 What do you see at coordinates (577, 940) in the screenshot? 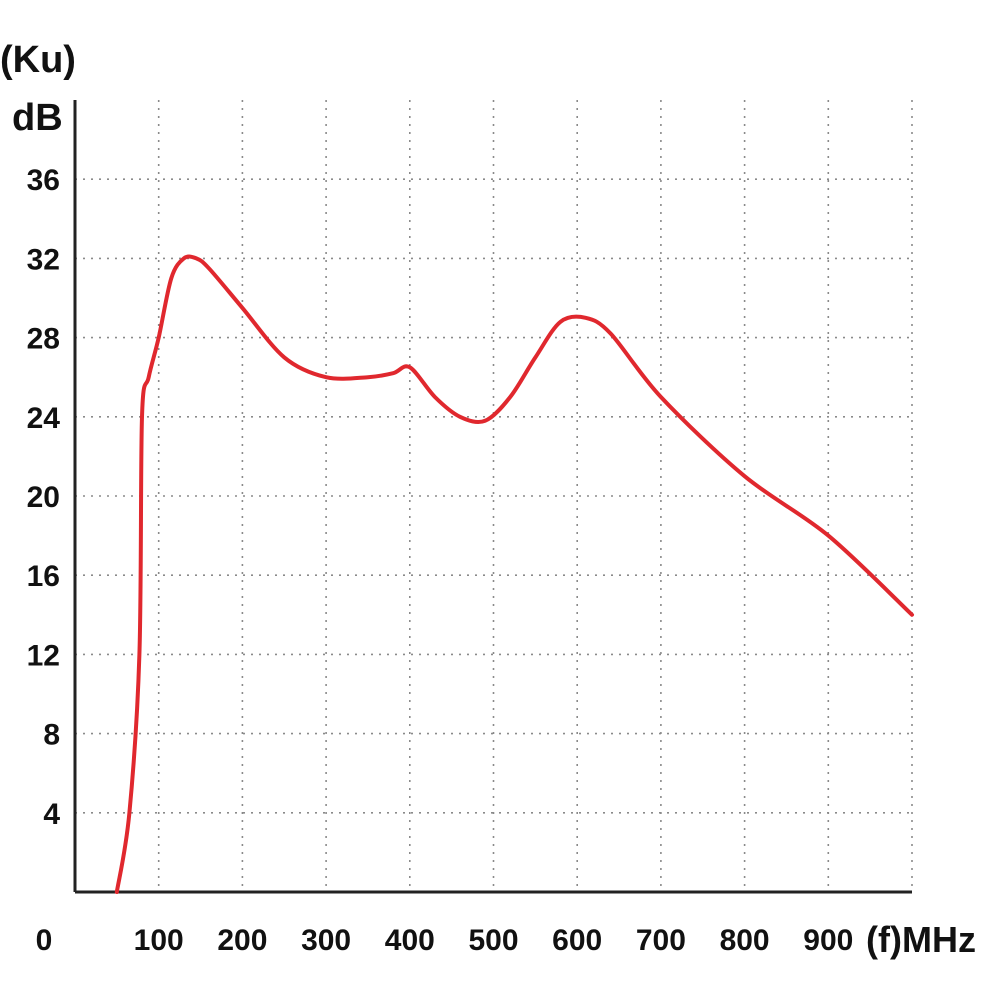
I see `x-tick-label: 600` at bounding box center [577, 940].